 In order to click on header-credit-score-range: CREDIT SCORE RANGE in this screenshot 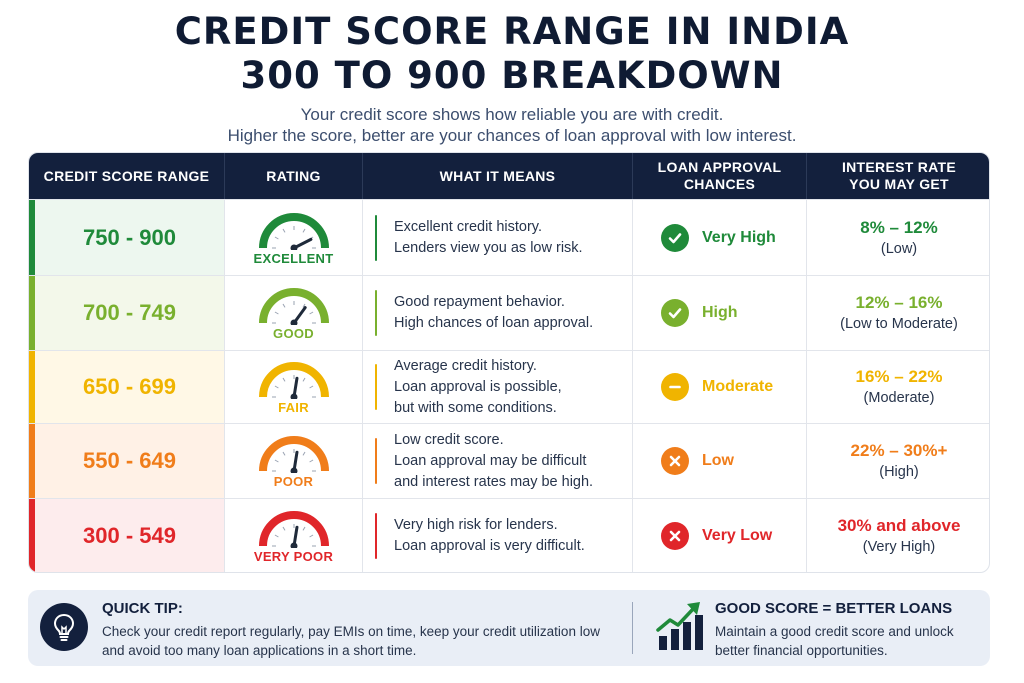, I will do `click(127, 176)`.